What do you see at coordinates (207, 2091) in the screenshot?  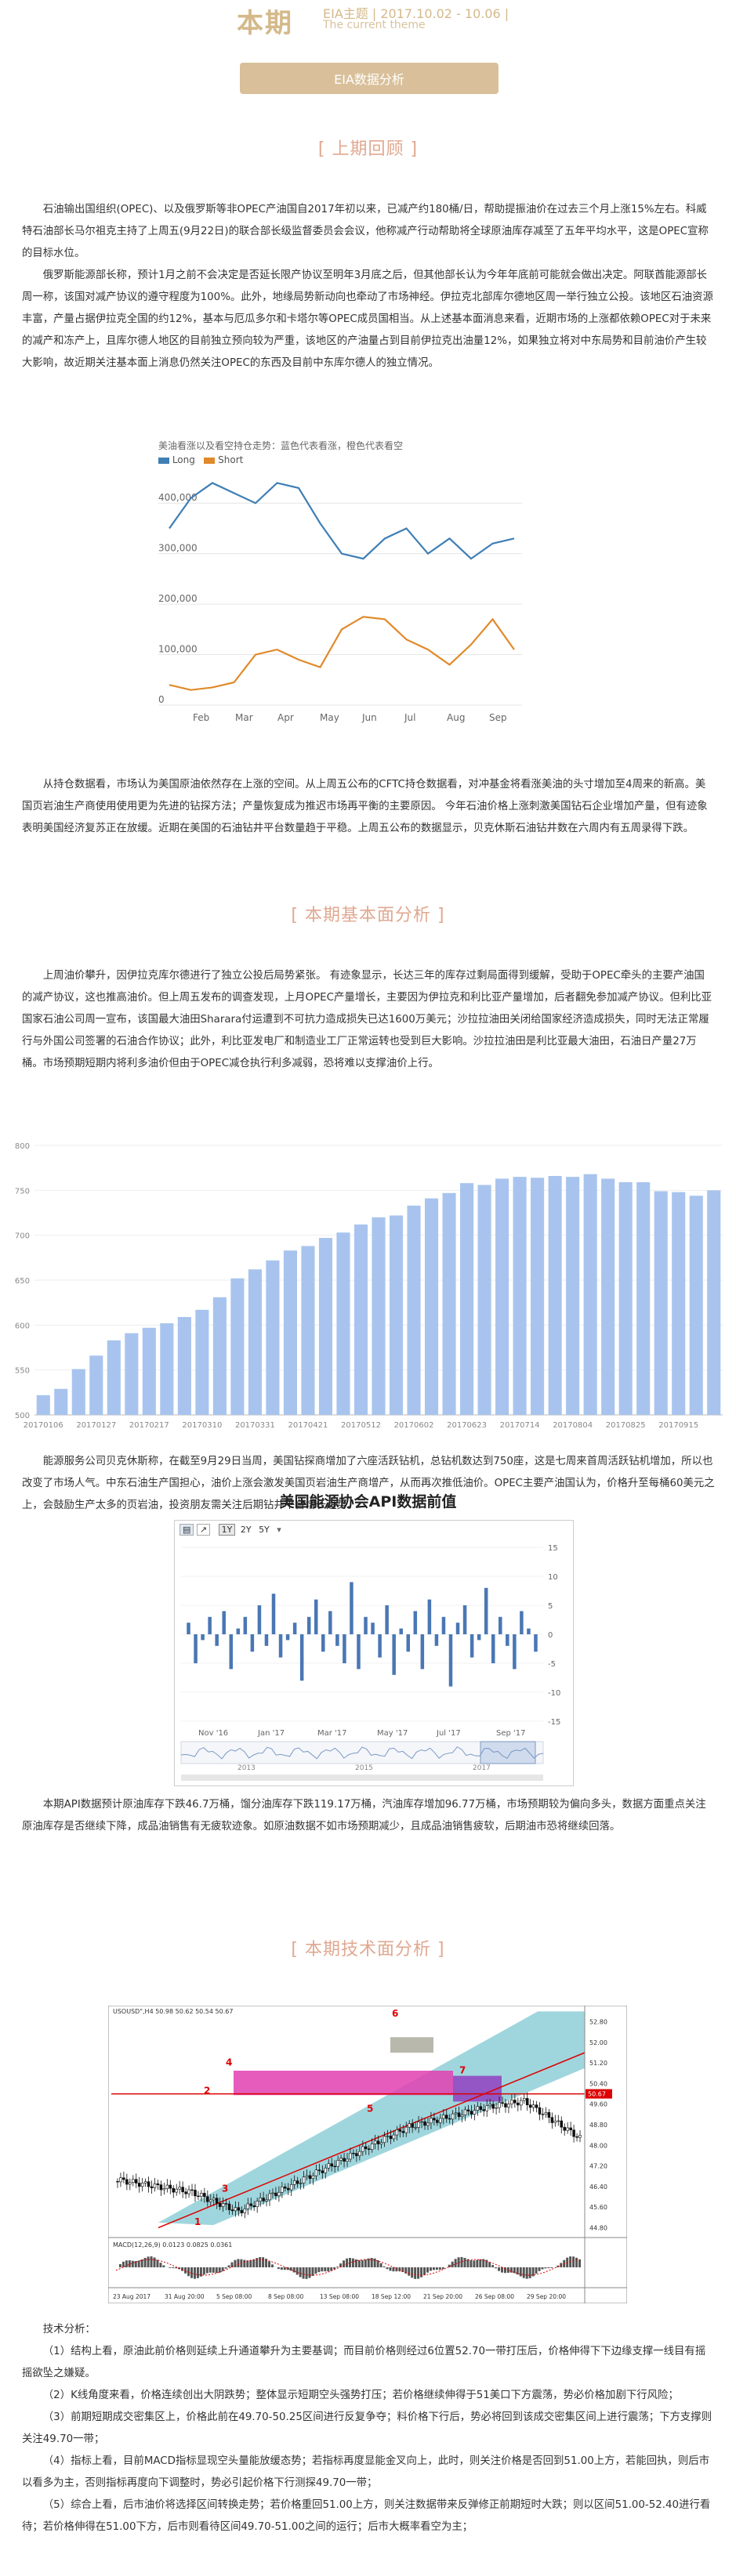 I see `tech-label-2: 2` at bounding box center [207, 2091].